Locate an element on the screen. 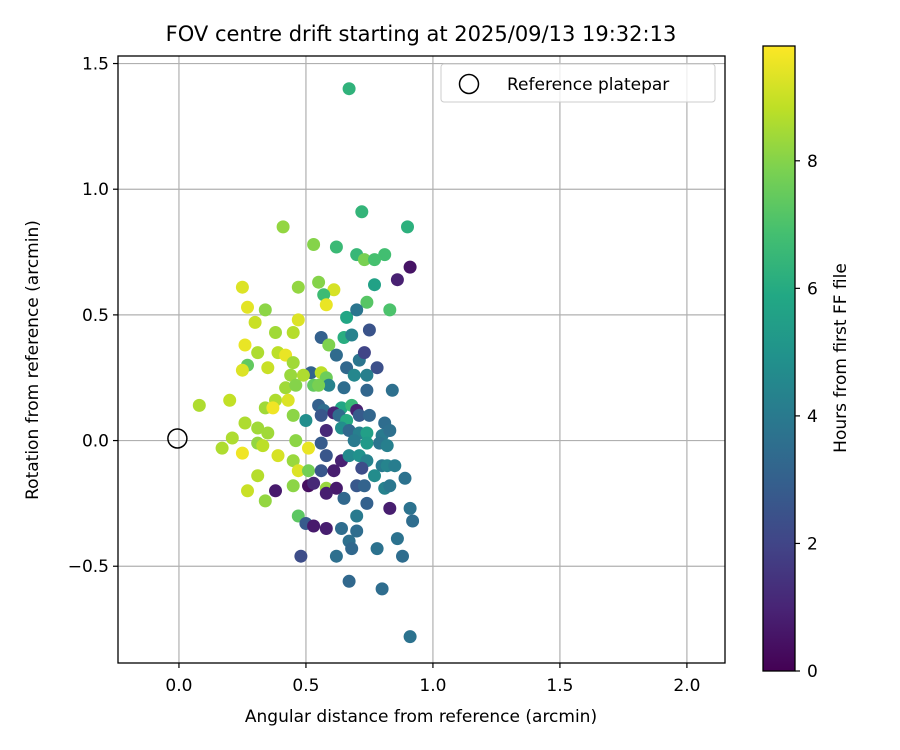 The width and height of the screenshot is (900, 750). y-tick-label: 0.0 is located at coordinates (95, 442).